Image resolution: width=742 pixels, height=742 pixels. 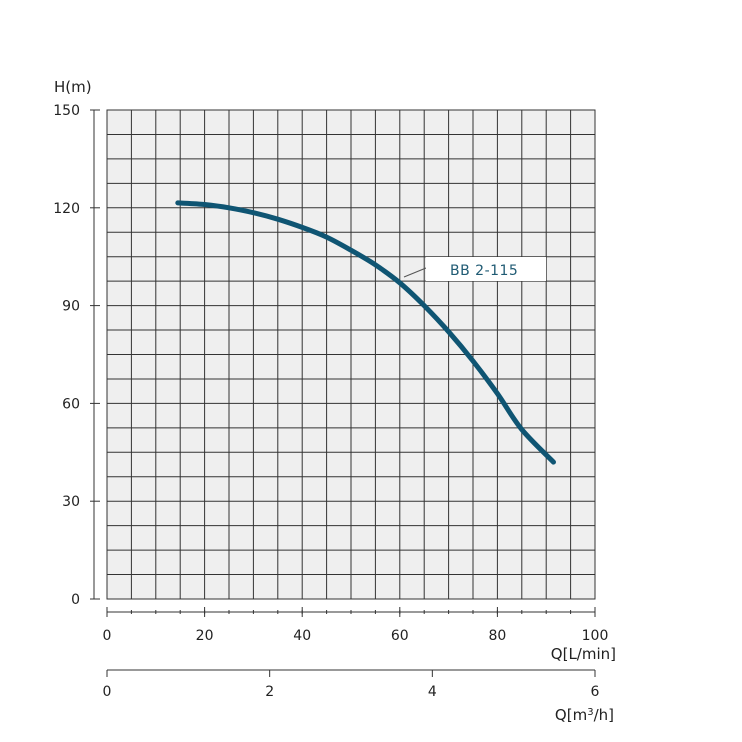 What do you see at coordinates (76, 355) in the screenshot?
I see `y-axis: 0 30 60 90 120 150` at bounding box center [76, 355].